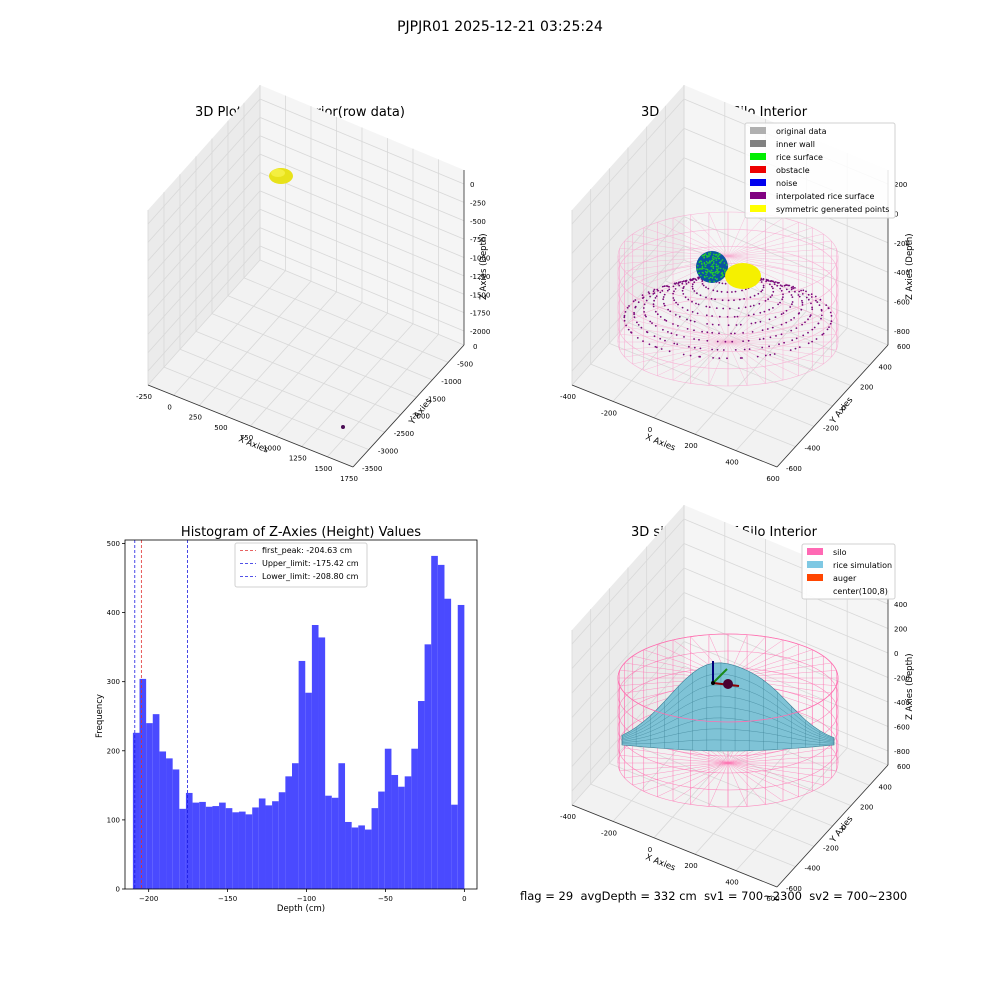 This screenshot has height=1000, width=1000. Describe the element at coordinates (113, 613) in the screenshot. I see `y-tick-label: 400` at that location.